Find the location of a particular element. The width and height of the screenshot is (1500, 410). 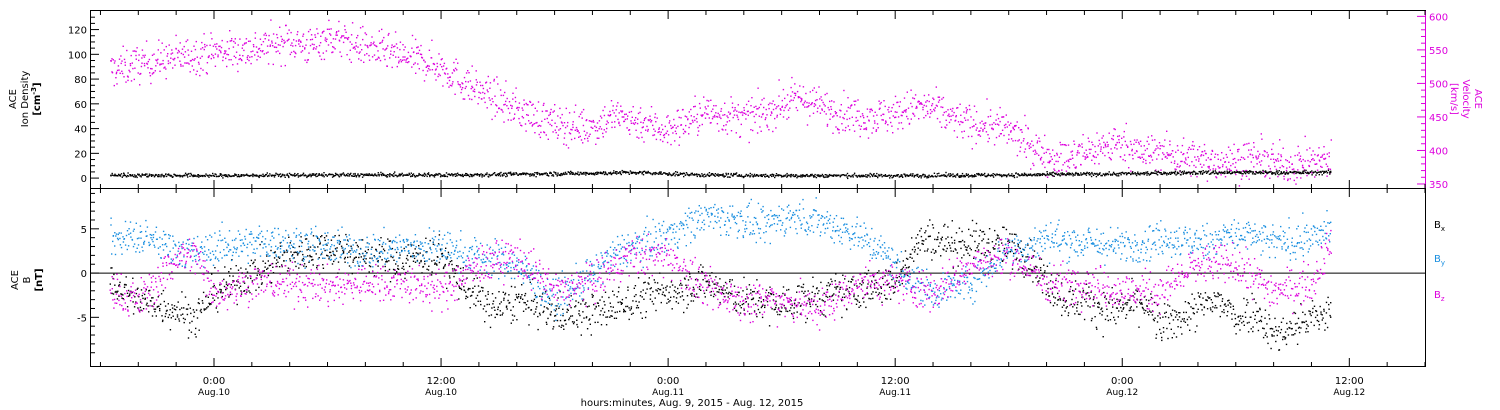

x-tick-time-label: 12:00 is located at coordinates (895, 381).